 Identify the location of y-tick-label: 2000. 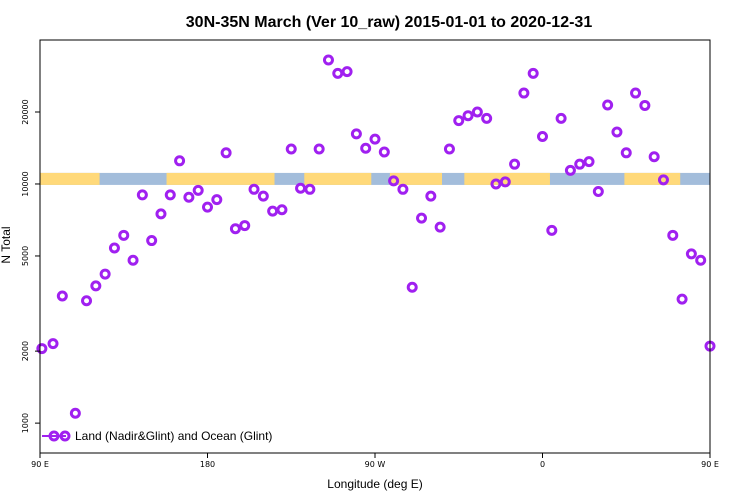
(25, 351).